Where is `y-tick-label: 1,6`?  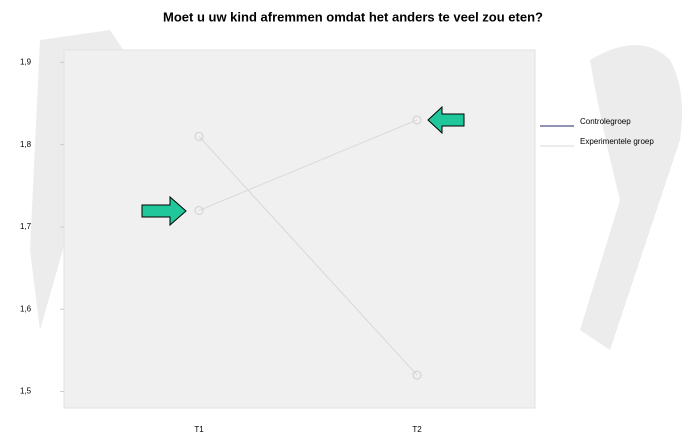
y-tick-label: 1,6 is located at coordinates (26, 308).